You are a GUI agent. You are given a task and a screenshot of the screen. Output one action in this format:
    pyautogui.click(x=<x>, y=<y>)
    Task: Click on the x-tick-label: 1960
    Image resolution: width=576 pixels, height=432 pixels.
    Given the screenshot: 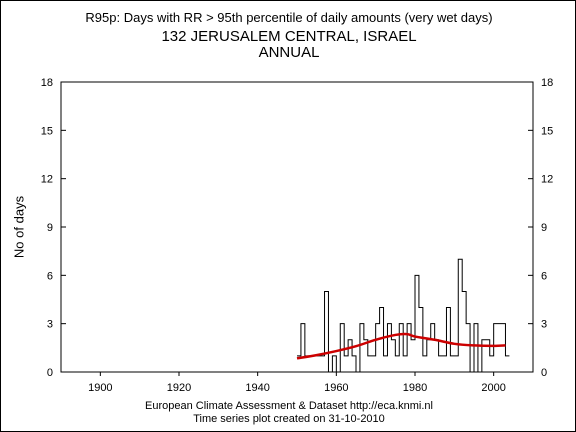 What is the action you would take?
    pyautogui.click(x=336, y=388)
    